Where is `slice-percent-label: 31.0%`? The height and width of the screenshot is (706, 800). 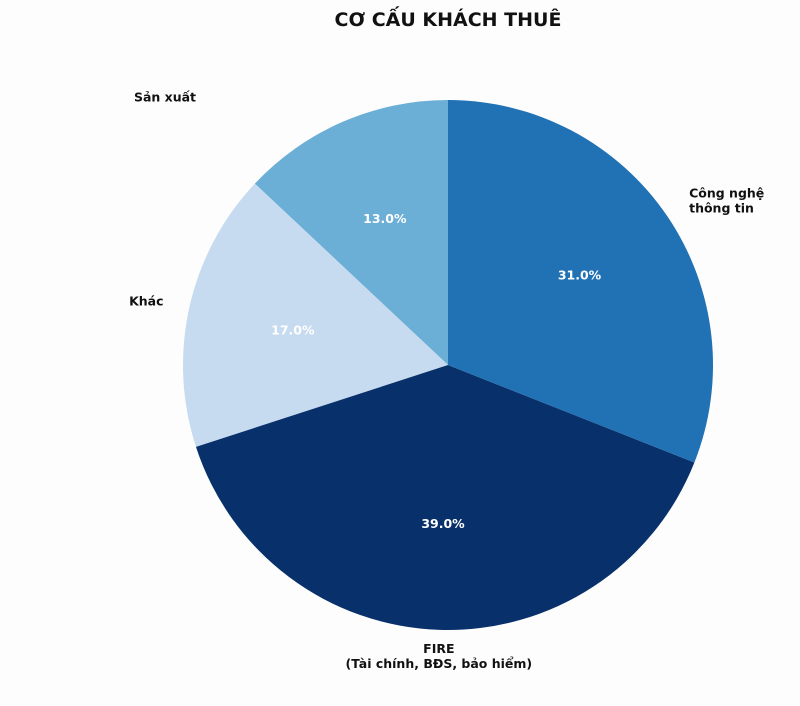 slice-percent-label: 31.0% is located at coordinates (580, 275).